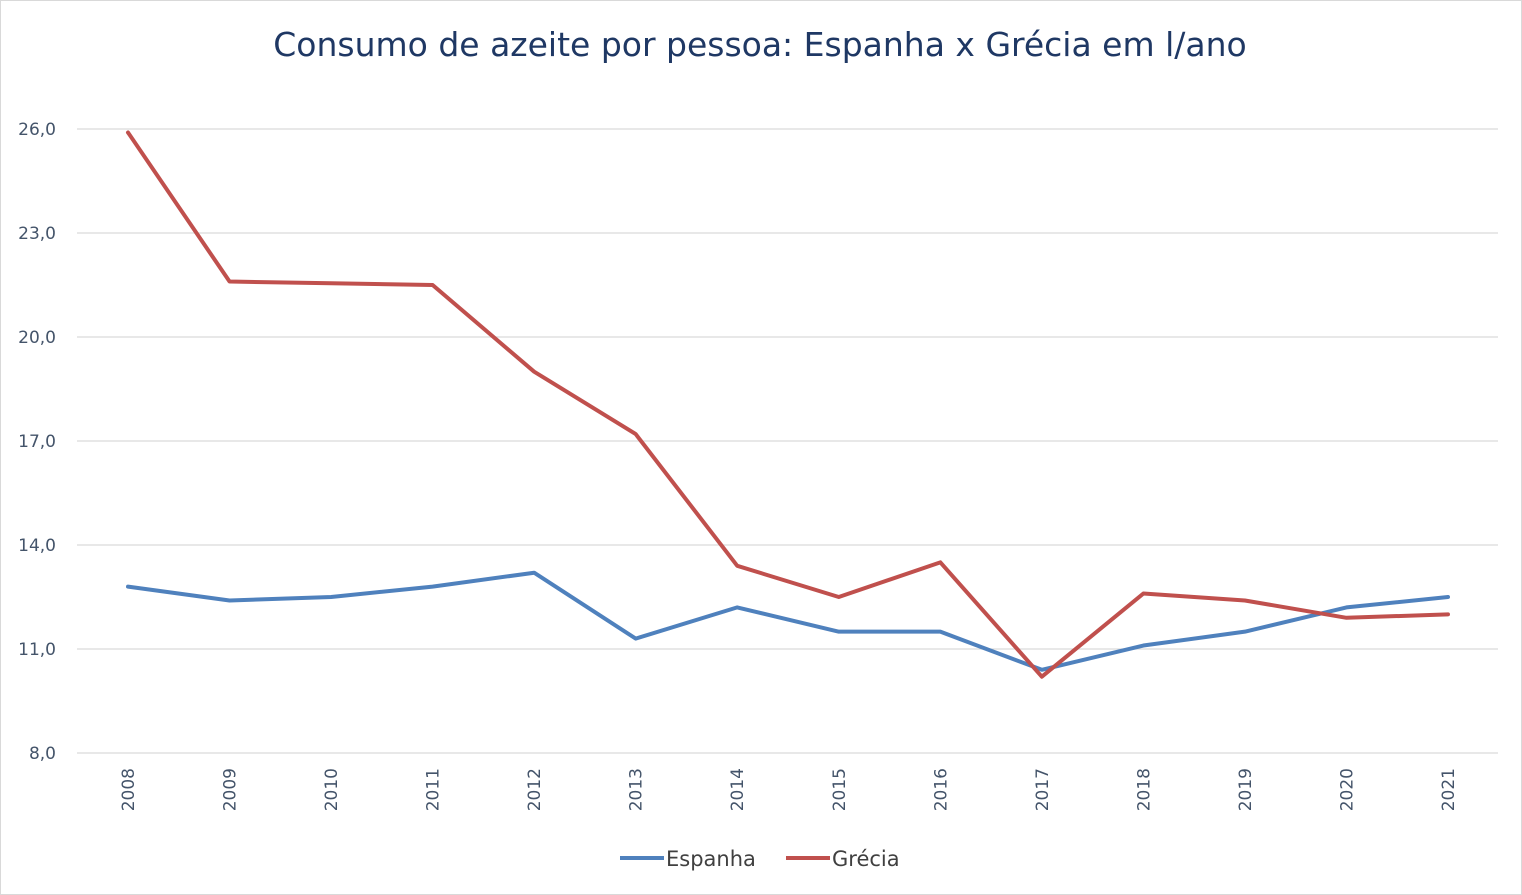  Describe the element at coordinates (231, 789) in the screenshot. I see `x-tick-label: 2009` at that location.